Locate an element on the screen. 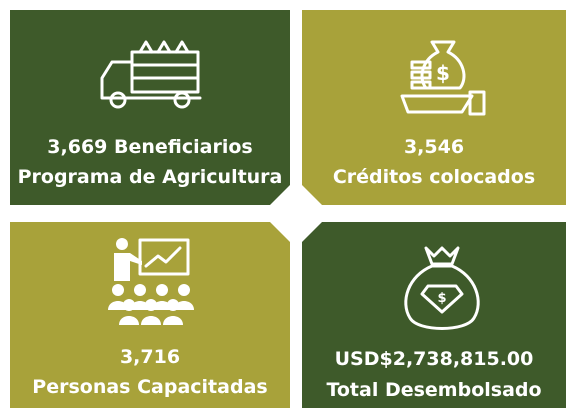 This screenshot has width=572, height=412. diamond-bag-icon: $ is located at coordinates (442, 288).